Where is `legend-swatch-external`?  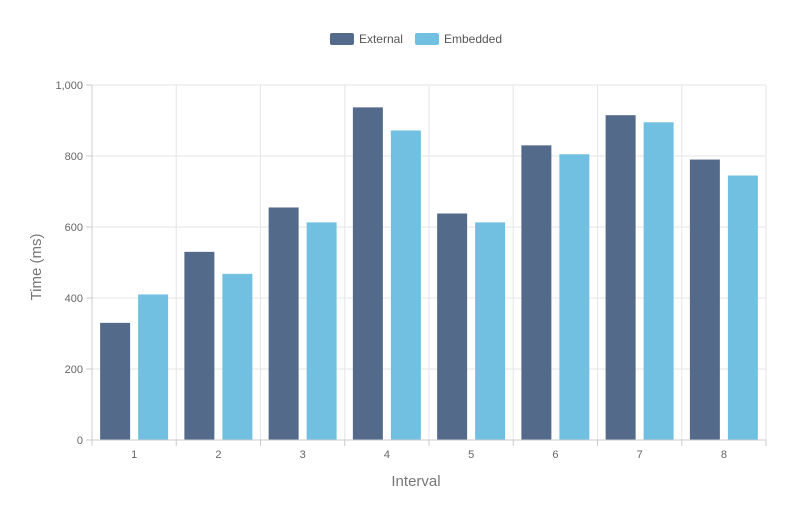 legend-swatch-external is located at coordinates (341, 39).